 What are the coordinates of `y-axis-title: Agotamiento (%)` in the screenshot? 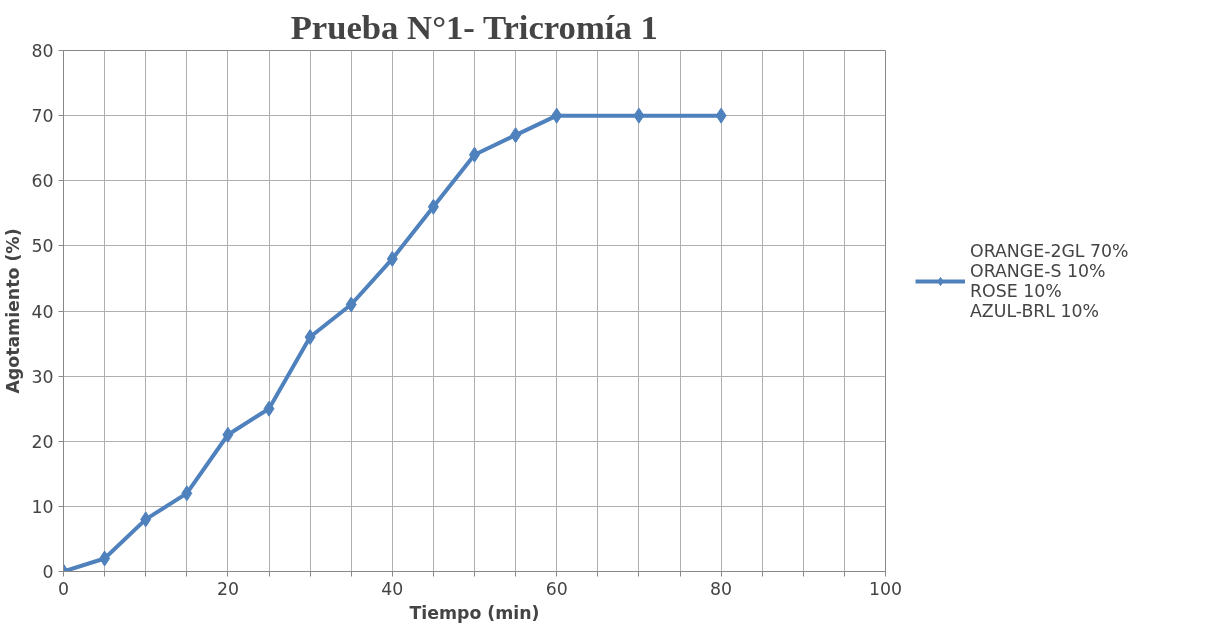 It's located at (13, 311).